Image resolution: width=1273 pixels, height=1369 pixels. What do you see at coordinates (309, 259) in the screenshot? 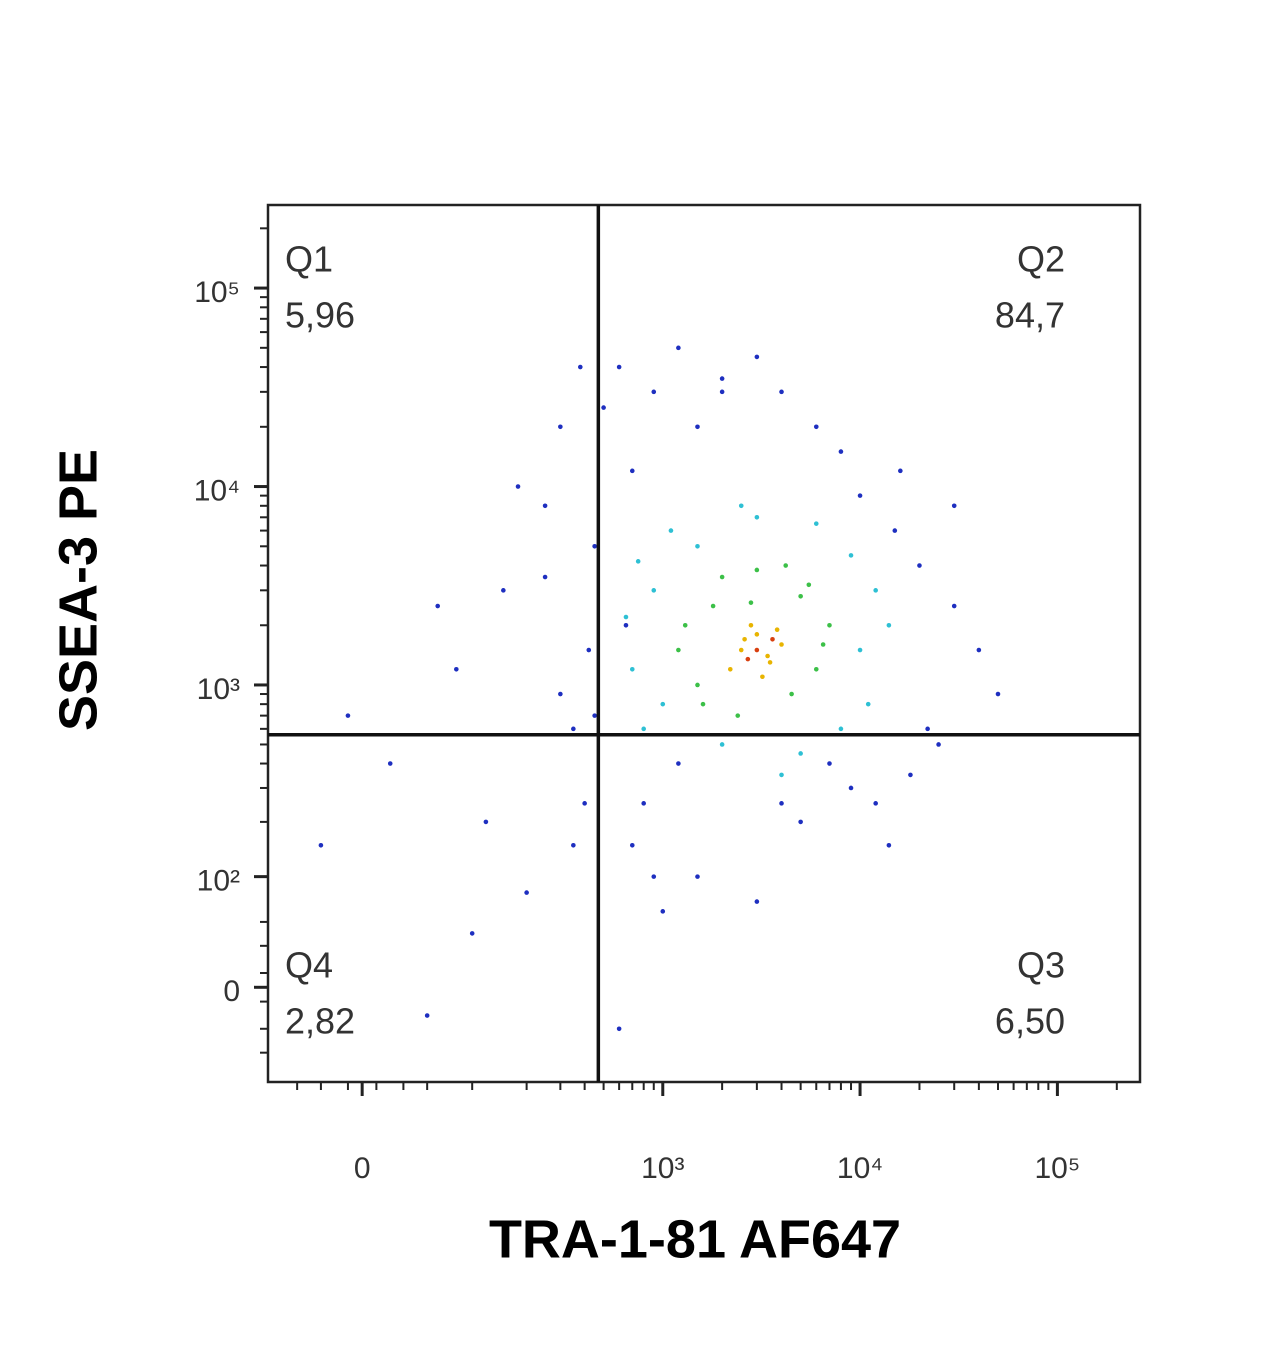
I see `quadrant-name: Q1` at bounding box center [309, 259].